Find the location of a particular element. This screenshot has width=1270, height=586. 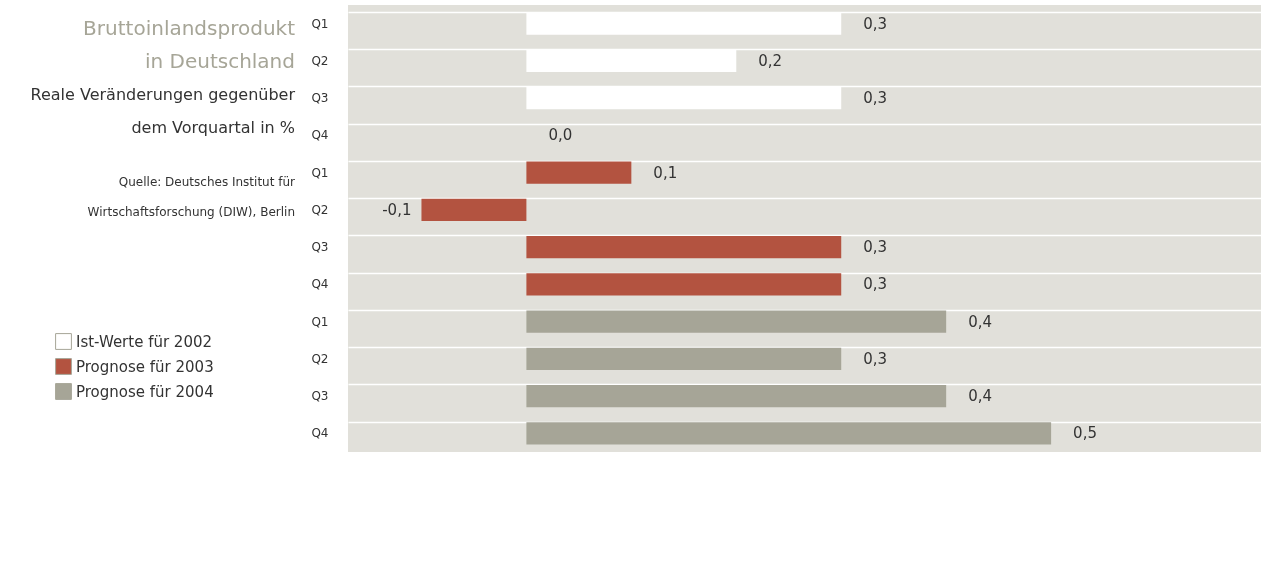

data-label: 0,5 is located at coordinates (1085, 433).